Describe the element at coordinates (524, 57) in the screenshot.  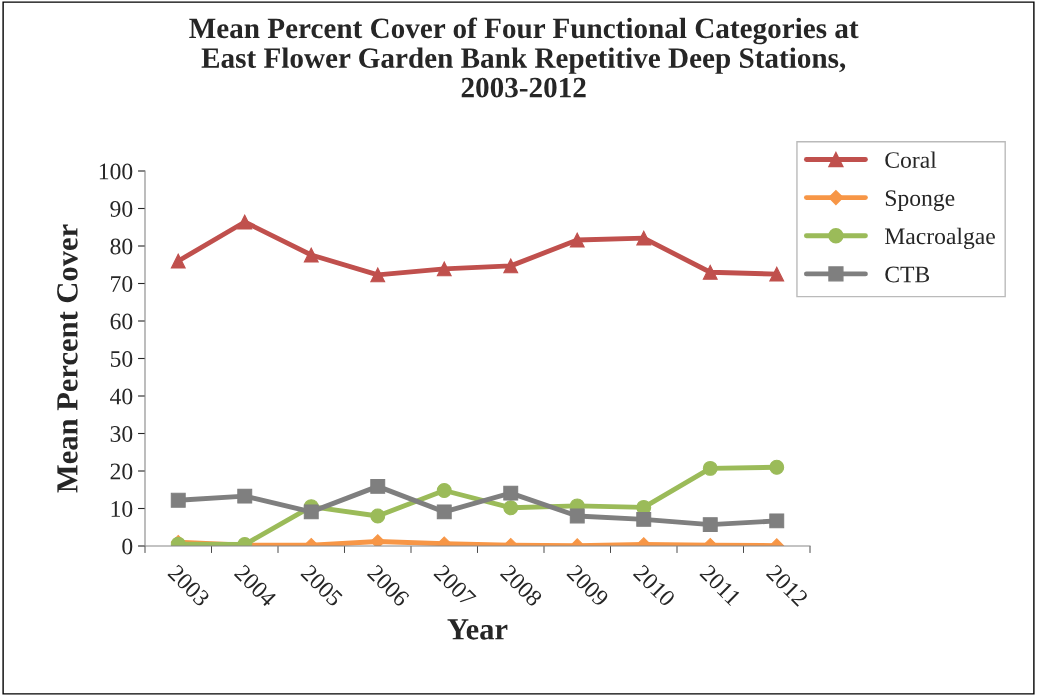
I see `chart-title: Mean Percent Cover of Four Functional Categories at East Flower Garden Bank Repetitive Deep Stations, 2003-2012` at that location.